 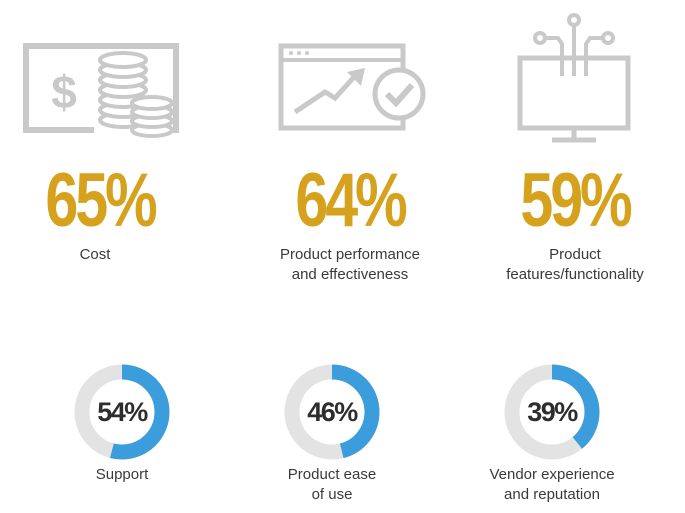 I want to click on donut-label-line: Support, so click(x=122, y=474).